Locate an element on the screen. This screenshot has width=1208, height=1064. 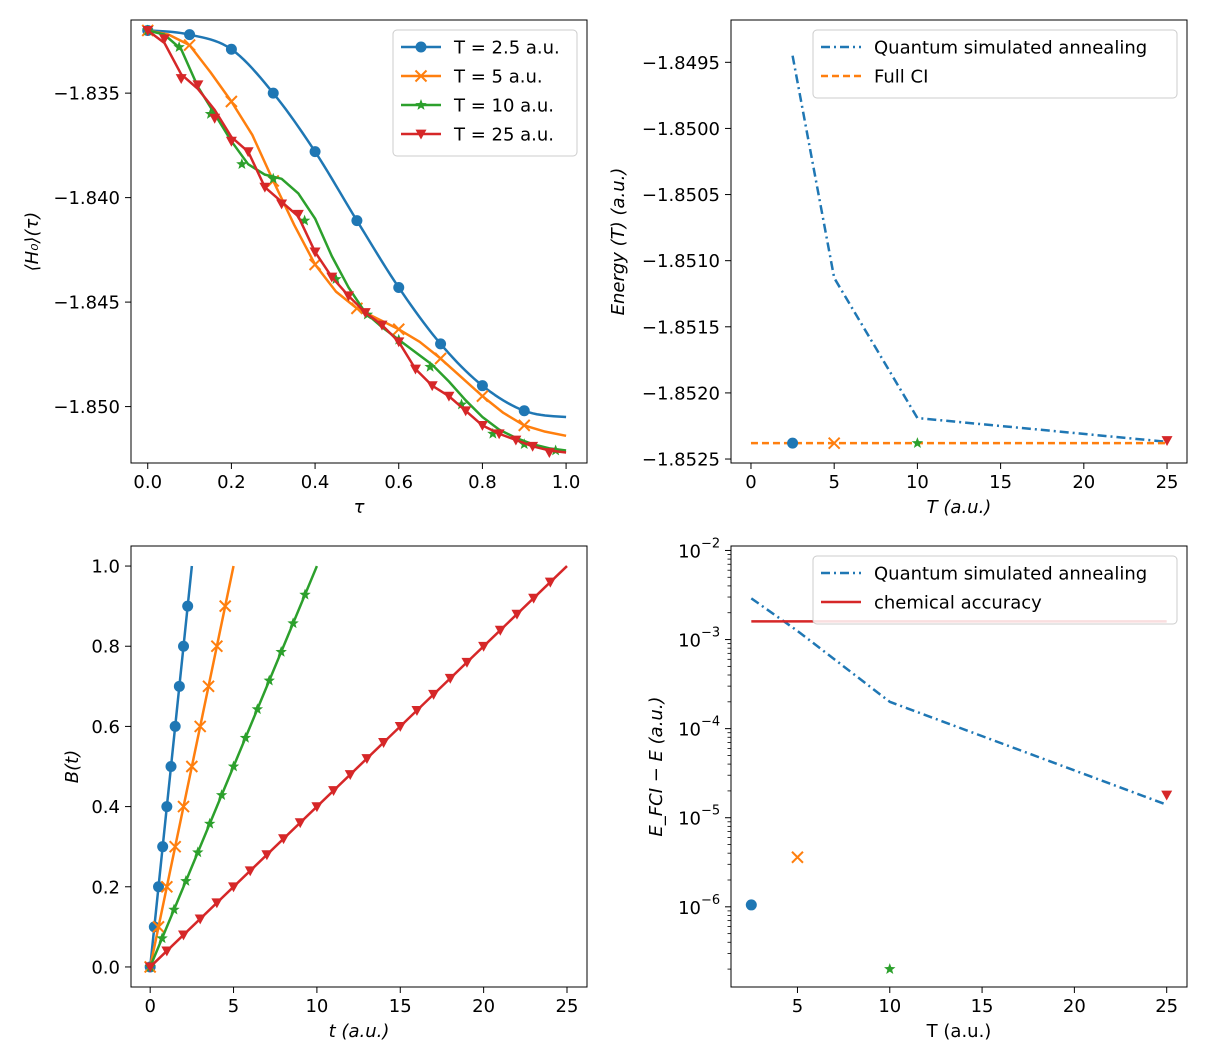
y-tick-label: −1.835 is located at coordinates (86, 94).